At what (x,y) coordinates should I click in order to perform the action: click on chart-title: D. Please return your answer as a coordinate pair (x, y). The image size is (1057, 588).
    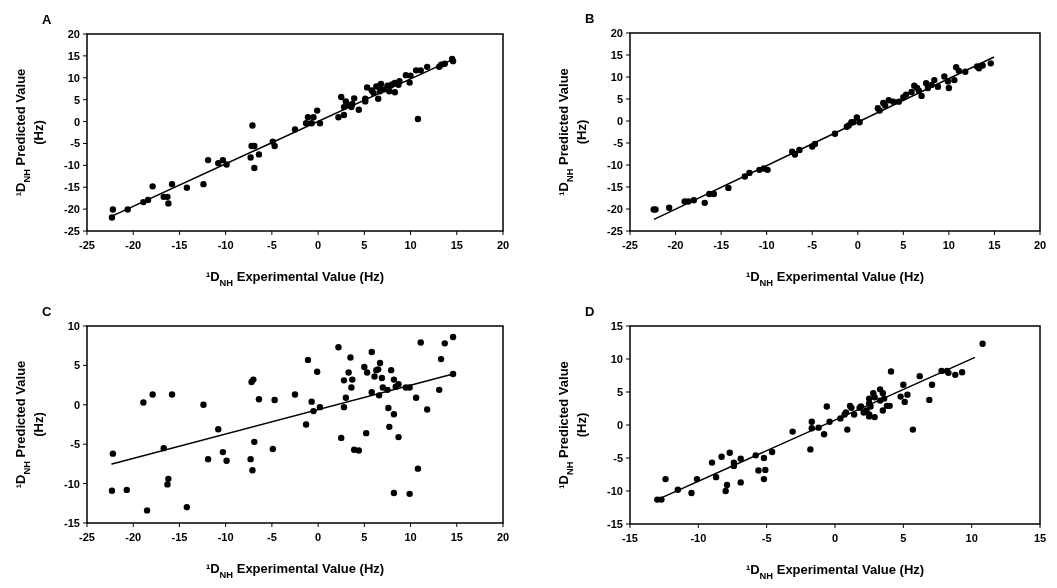
    Looking at the image, I should click on (590, 311).